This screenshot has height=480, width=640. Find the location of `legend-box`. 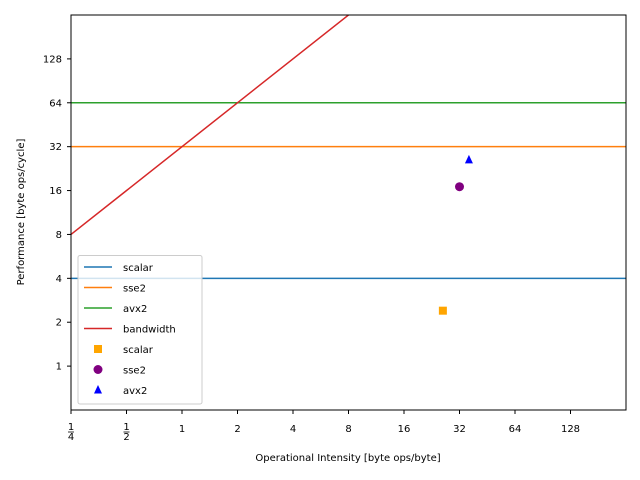

legend-box is located at coordinates (140, 330).